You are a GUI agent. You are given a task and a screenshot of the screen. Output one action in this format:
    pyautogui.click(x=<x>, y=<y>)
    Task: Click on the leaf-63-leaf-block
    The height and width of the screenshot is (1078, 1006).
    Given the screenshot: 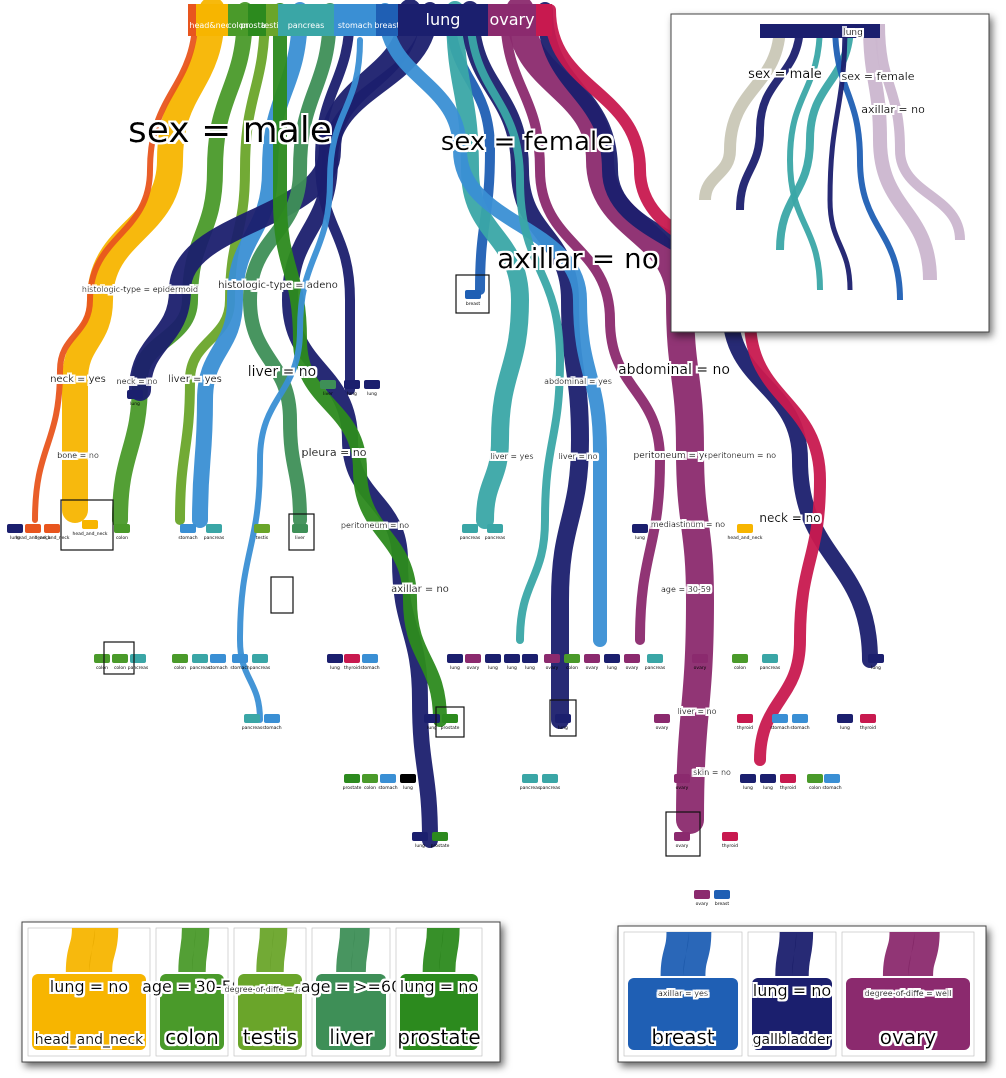 What is the action you would take?
    pyautogui.click(x=768, y=778)
    